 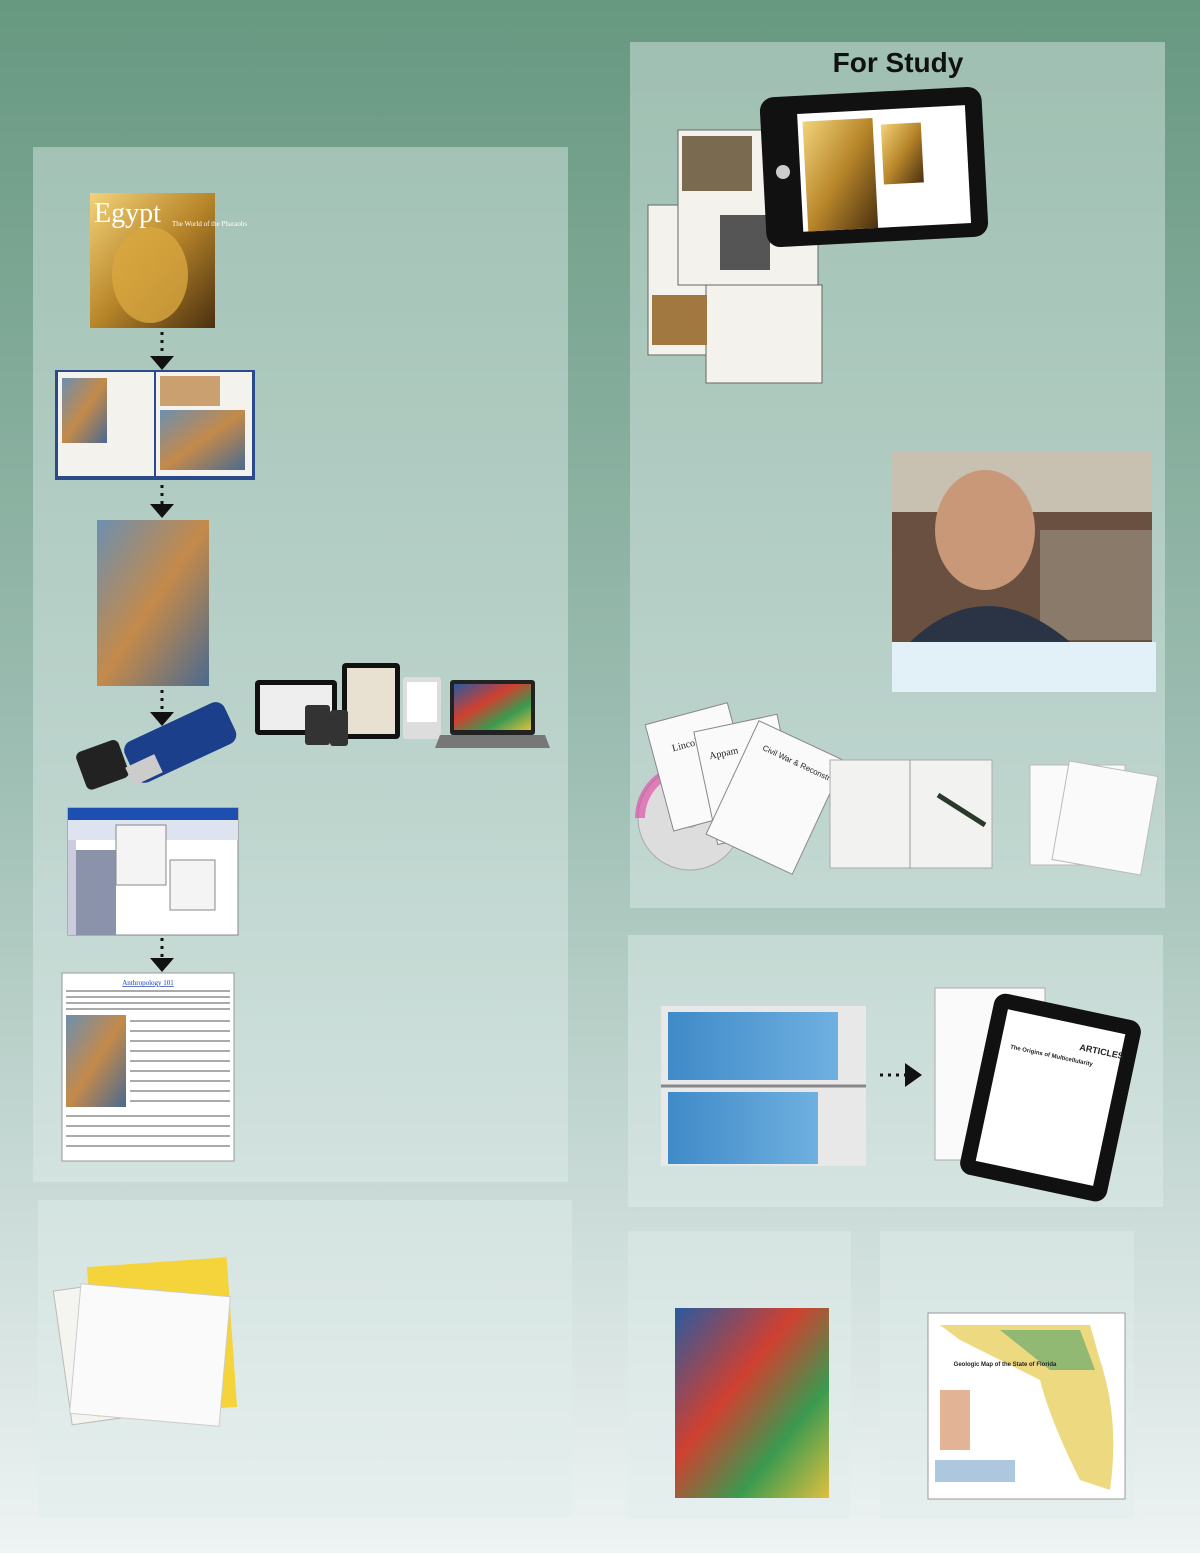 I want to click on title: For Study, so click(x=898, y=62).